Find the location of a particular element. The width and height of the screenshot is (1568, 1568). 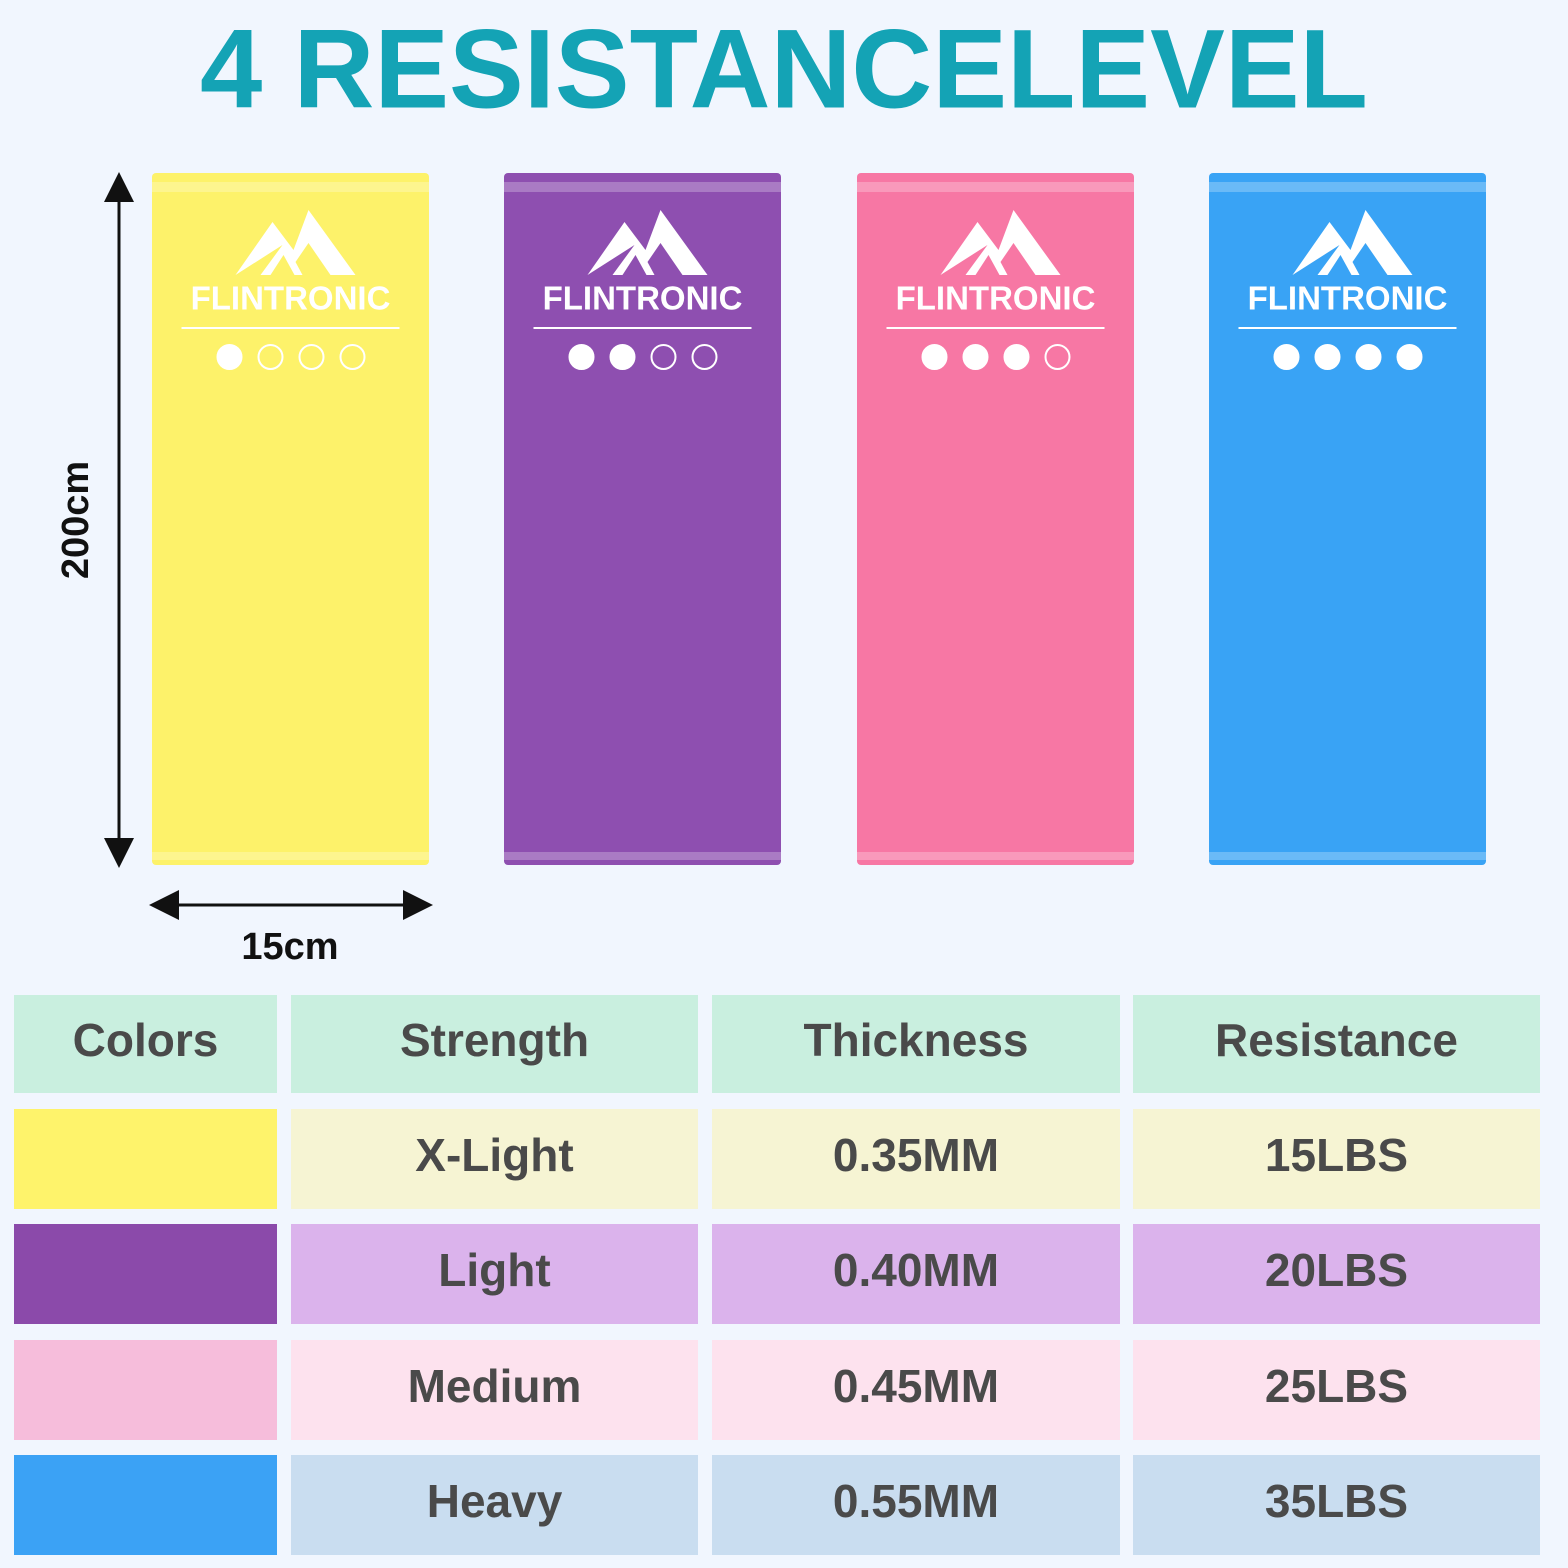

column-header: Strength is located at coordinates (494, 1040).